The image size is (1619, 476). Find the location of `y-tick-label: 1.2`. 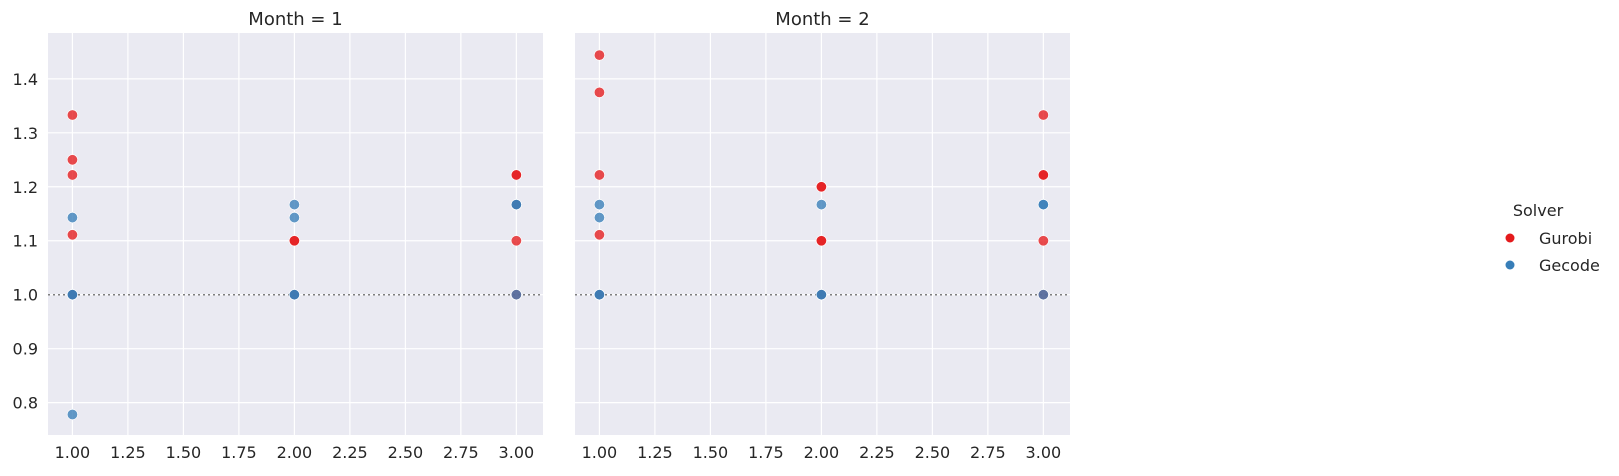

y-tick-label: 1.2 is located at coordinates (25, 187).